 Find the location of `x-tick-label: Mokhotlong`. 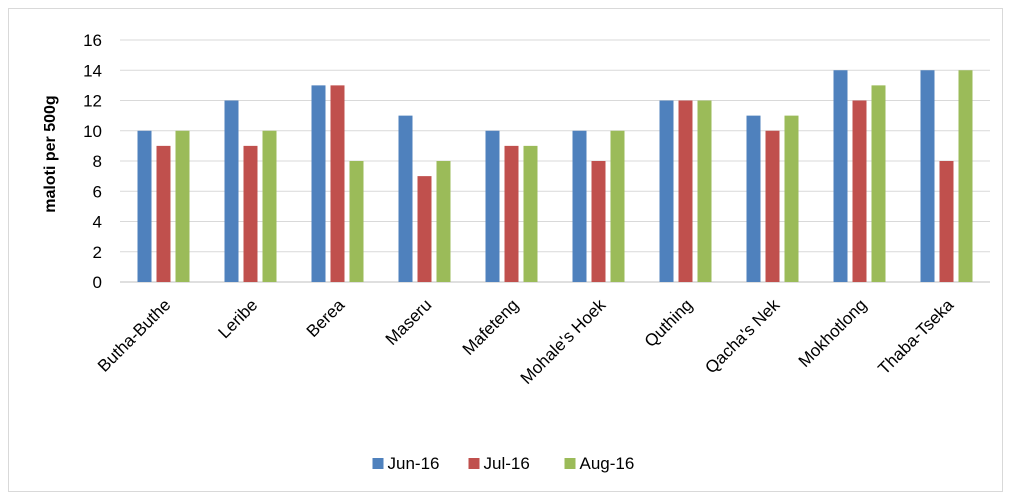

x-tick-label: Mokhotlong is located at coordinates (833, 333).